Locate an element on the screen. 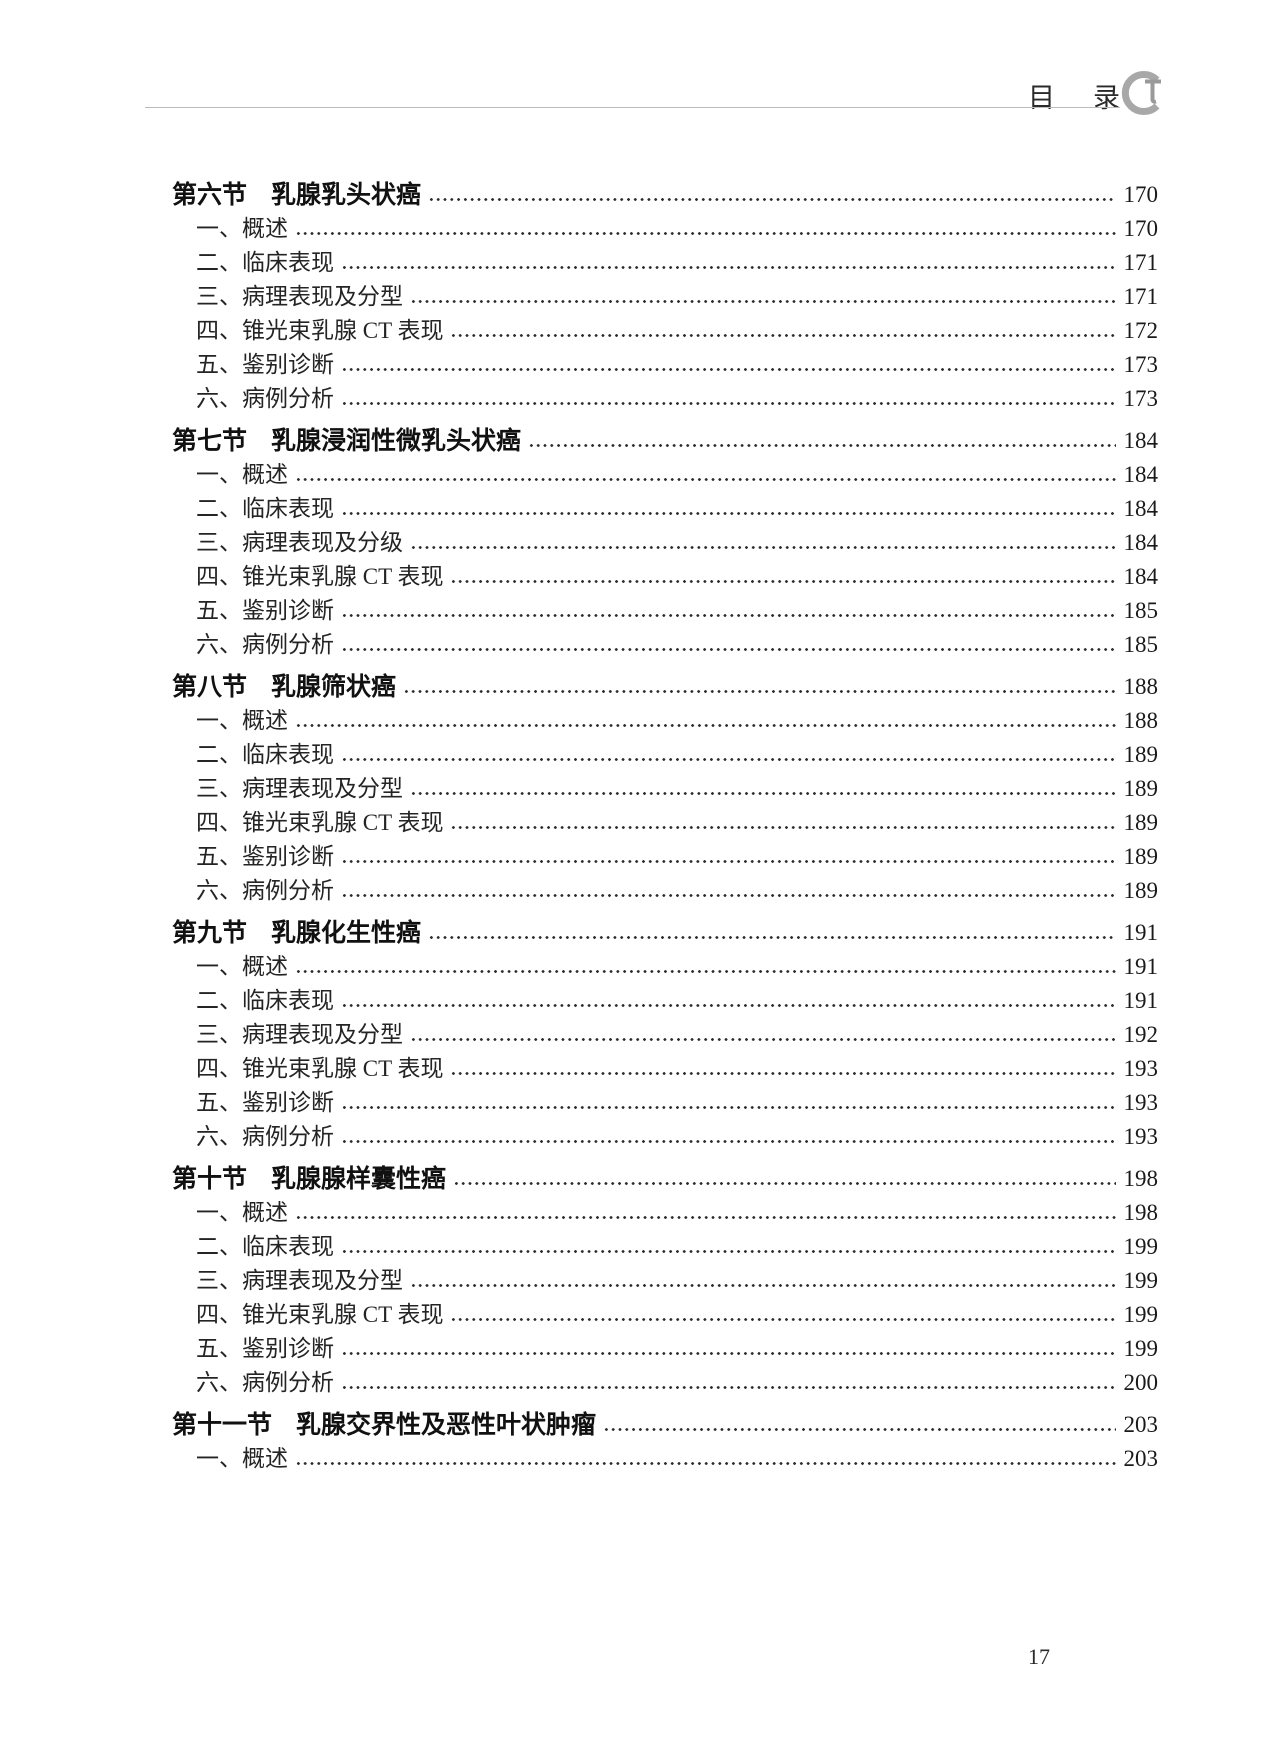 The width and height of the screenshot is (1280, 1737). toc-entry: 三、病理表现及分型 199 is located at coordinates (665, 1281).